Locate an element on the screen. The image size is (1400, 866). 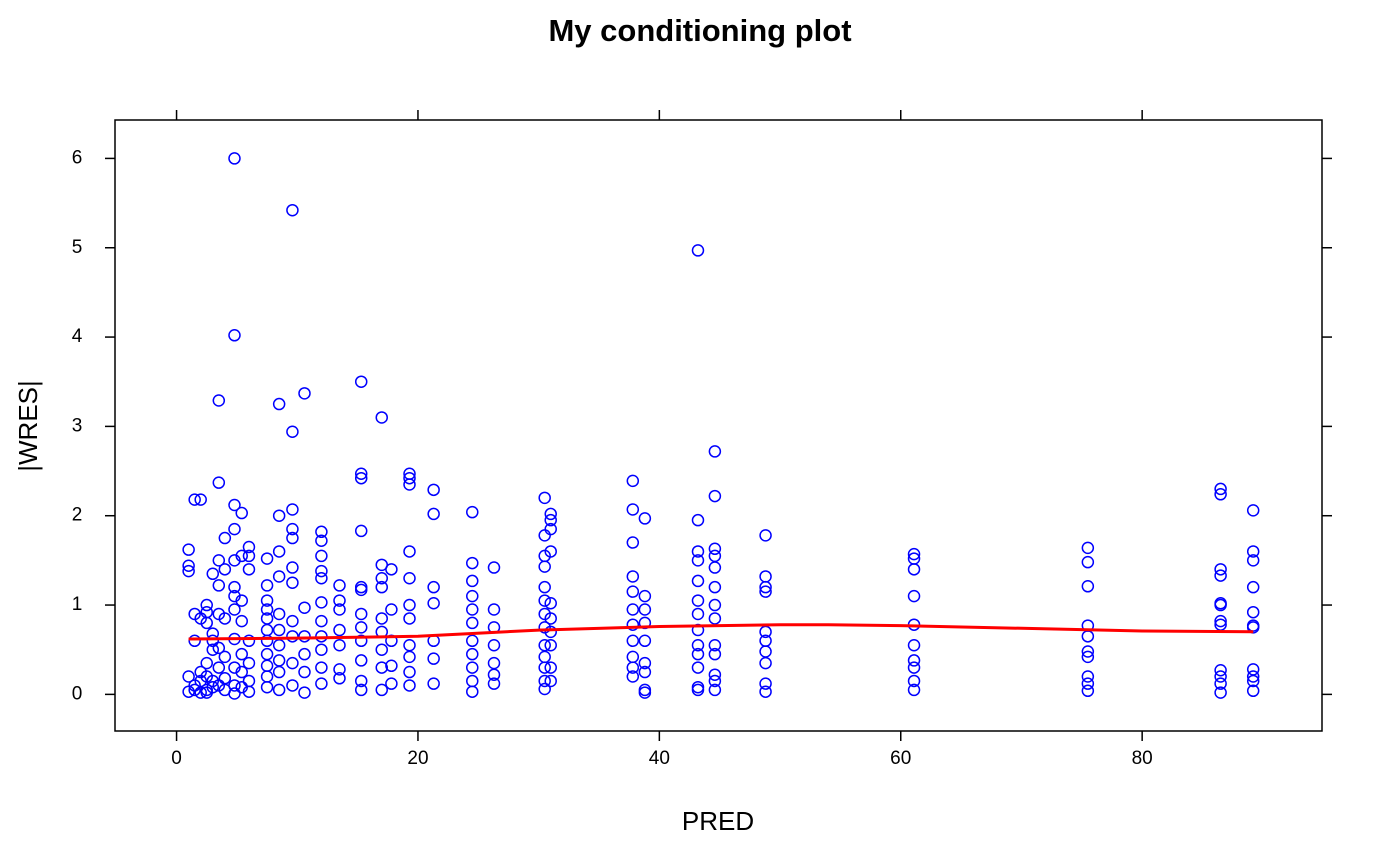
y-tick-label: 5 is located at coordinates (77, 247).